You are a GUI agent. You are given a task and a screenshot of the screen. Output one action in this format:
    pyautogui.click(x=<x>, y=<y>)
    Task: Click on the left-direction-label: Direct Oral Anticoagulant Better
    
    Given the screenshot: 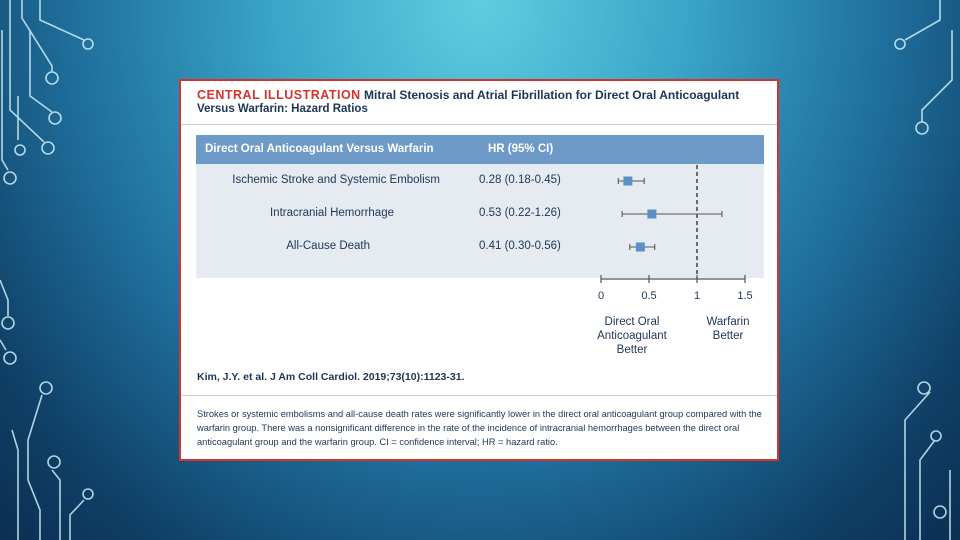 What is the action you would take?
    pyautogui.click(x=632, y=336)
    